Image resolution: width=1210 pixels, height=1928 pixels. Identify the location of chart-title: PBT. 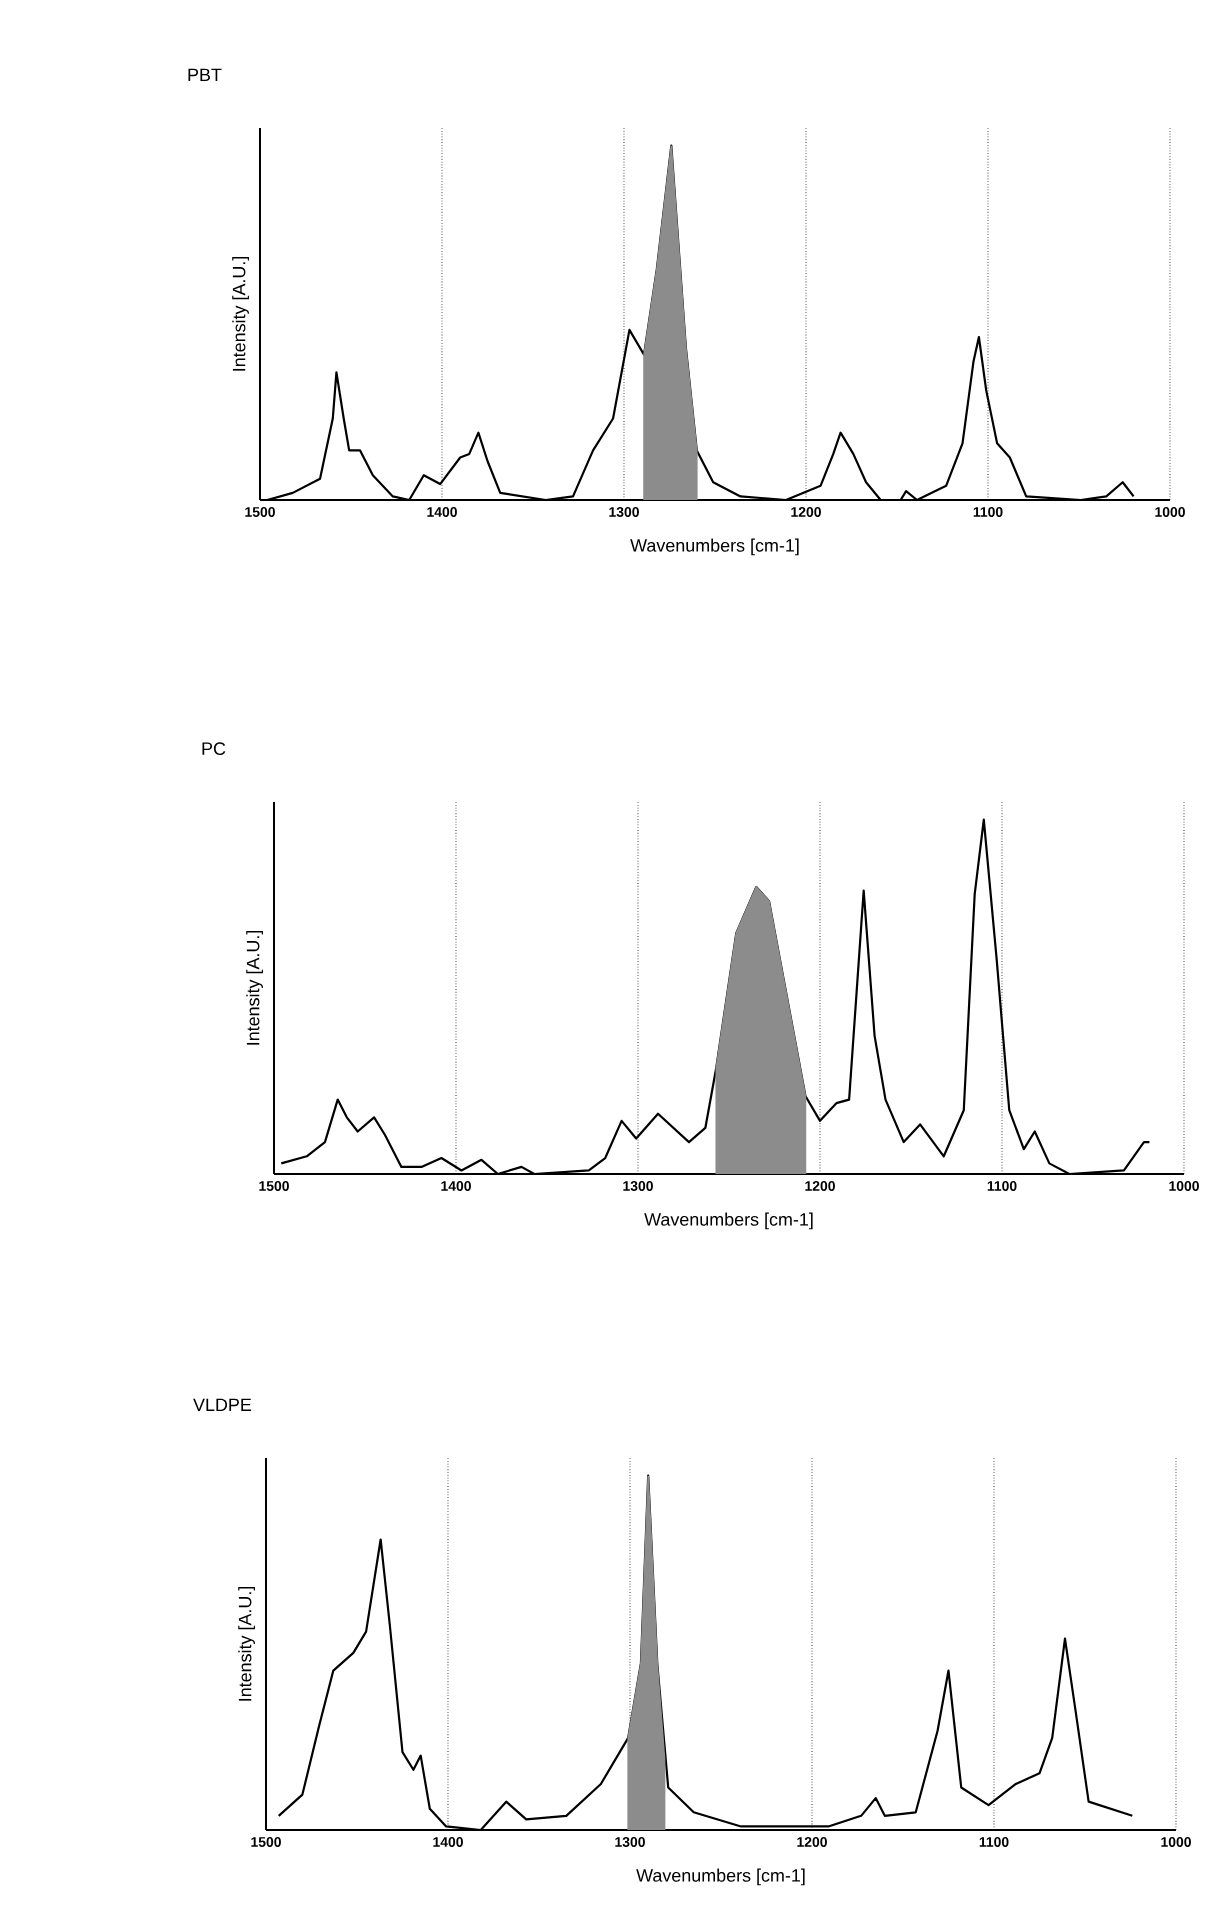
(205, 74).